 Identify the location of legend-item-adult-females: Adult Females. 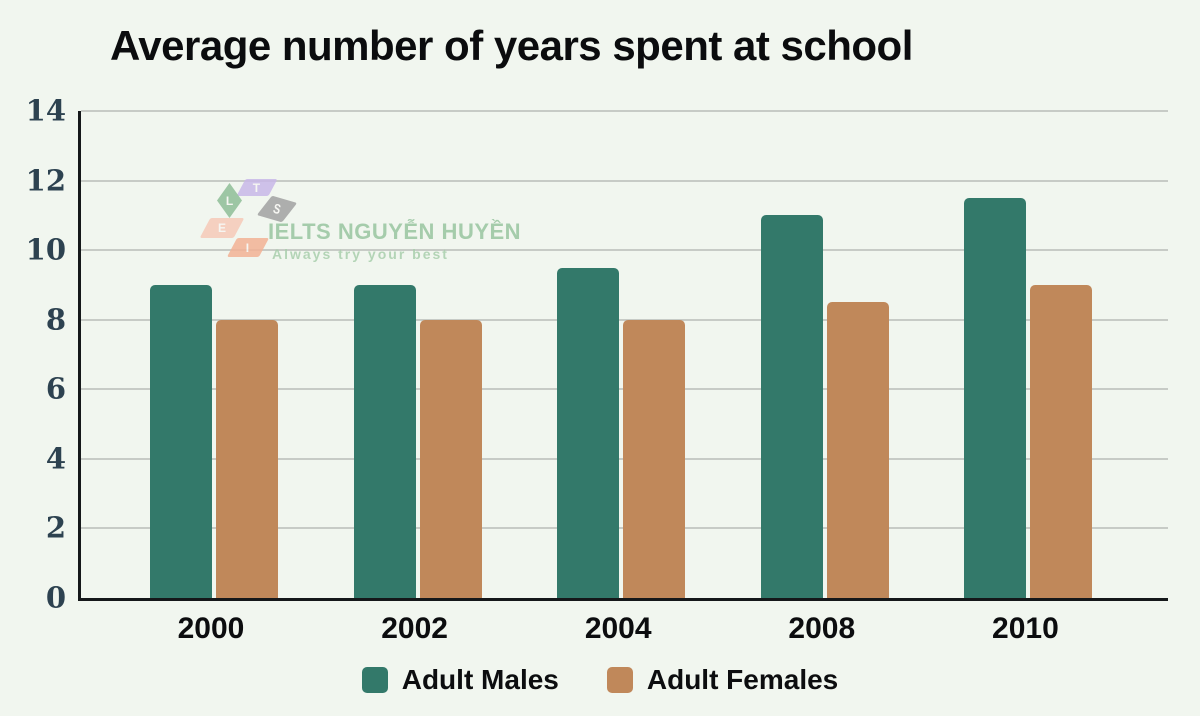
(722, 680).